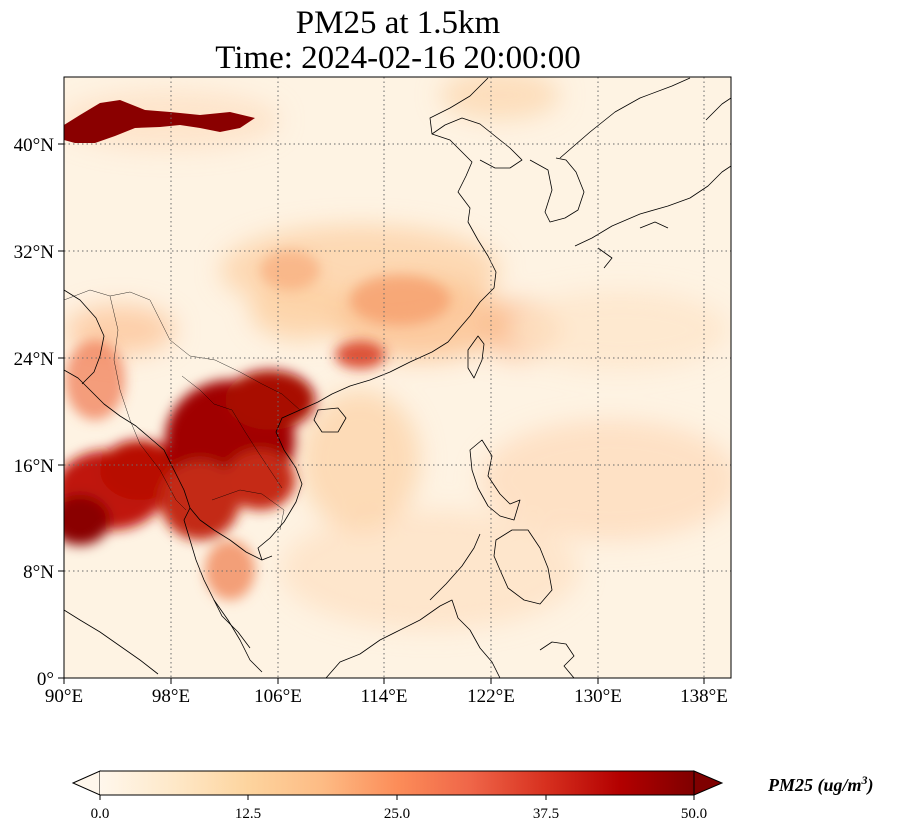 This screenshot has height=836, width=905. I want to click on coastline-vietnam, so click(288, 481).